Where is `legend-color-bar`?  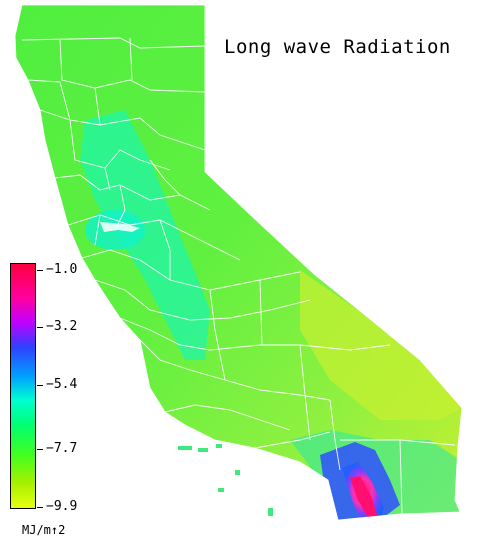 legend-color-bar is located at coordinates (23, 386).